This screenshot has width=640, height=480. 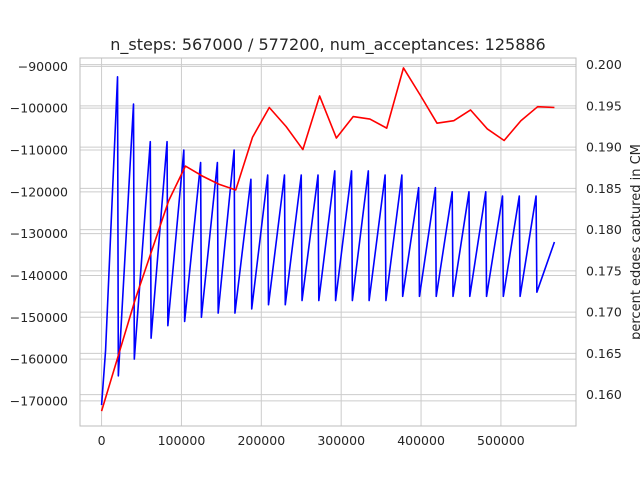 I want to click on y-left-tick-label: −120000, so click(x=39, y=191).